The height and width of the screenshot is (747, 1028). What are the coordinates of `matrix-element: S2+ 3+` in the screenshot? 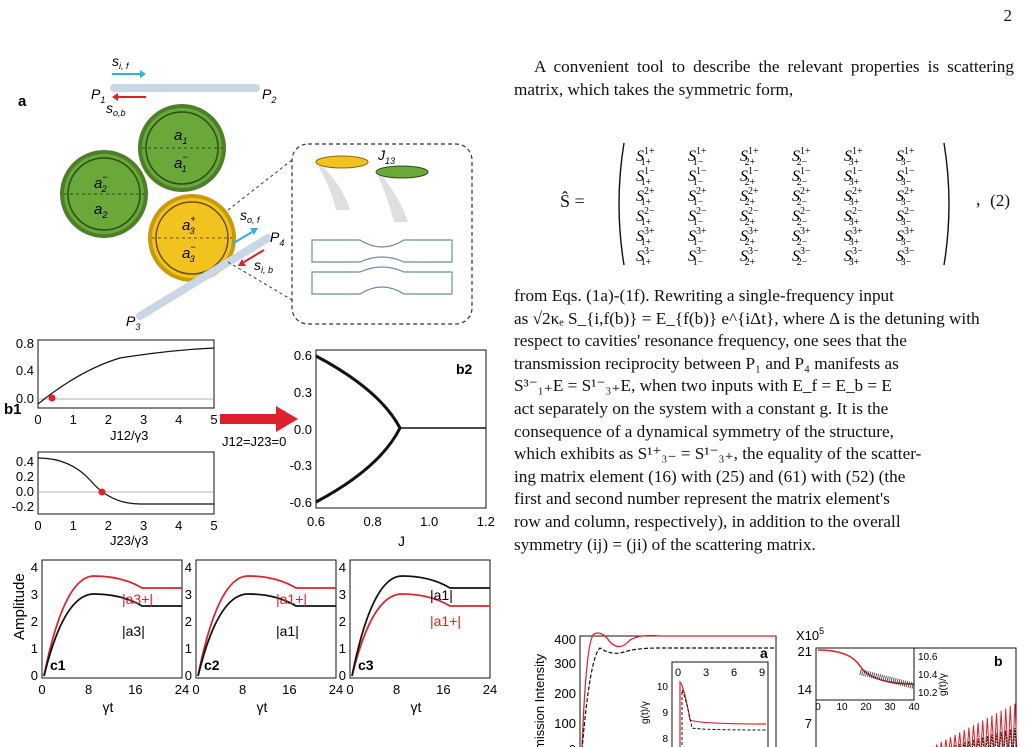 It's located at (853, 197).